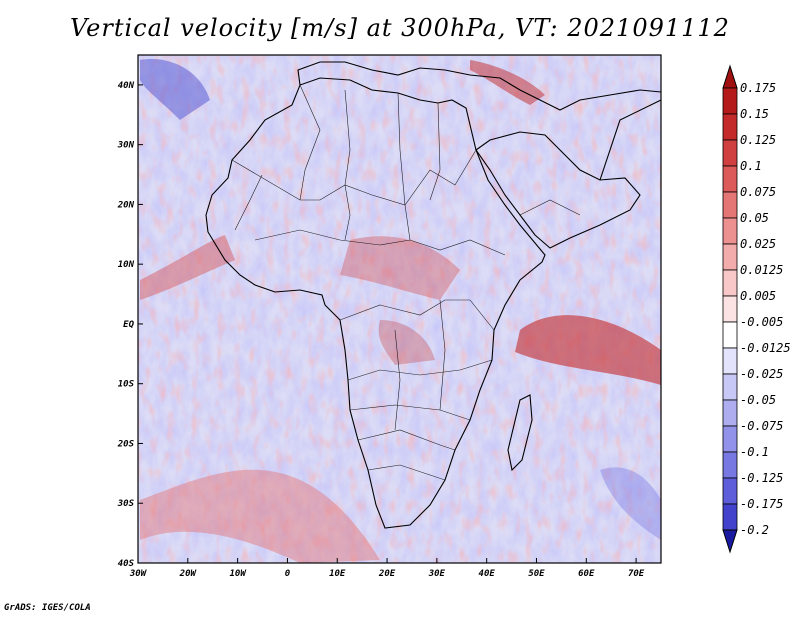 Image resolution: width=800 pixels, height=618 pixels. I want to click on colorbar-top-arrow, so click(730, 76).